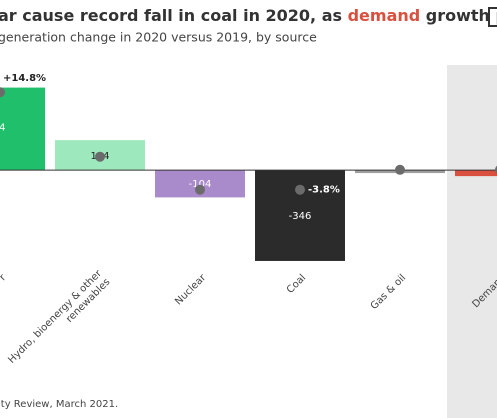 This screenshot has width=497, height=418. Describe the element at coordinates (174, 15) in the screenshot. I see `title-part: ar cause record fall in coal in 2020, as` at that location.